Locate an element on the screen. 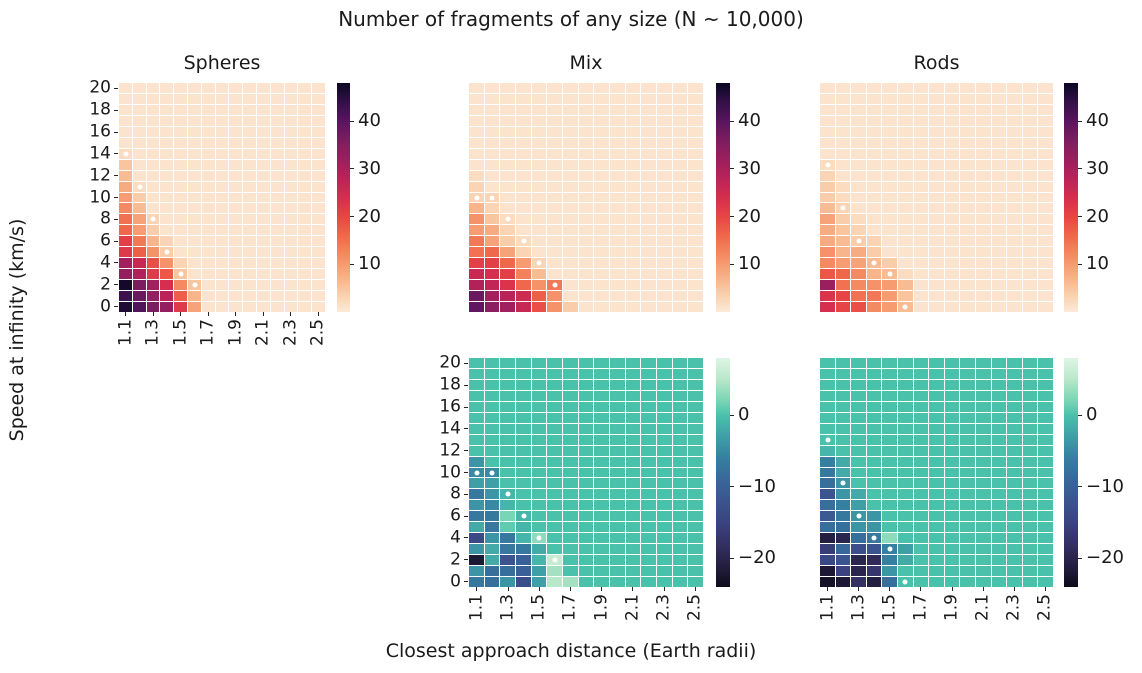 The height and width of the screenshot is (673, 1142). x-tick-label: 2.5 is located at coordinates (317, 333).